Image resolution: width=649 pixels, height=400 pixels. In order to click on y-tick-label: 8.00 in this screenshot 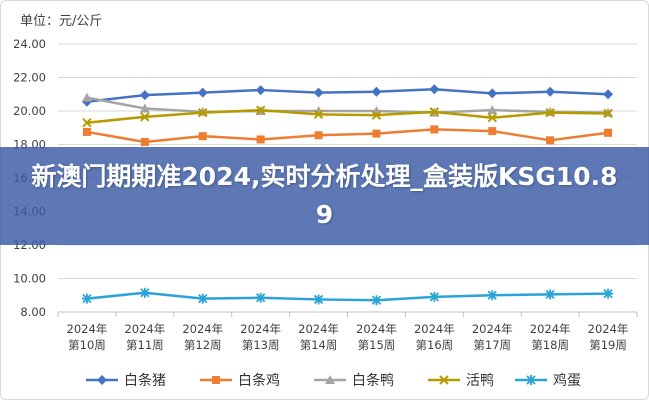, I will do `click(33, 312)`.